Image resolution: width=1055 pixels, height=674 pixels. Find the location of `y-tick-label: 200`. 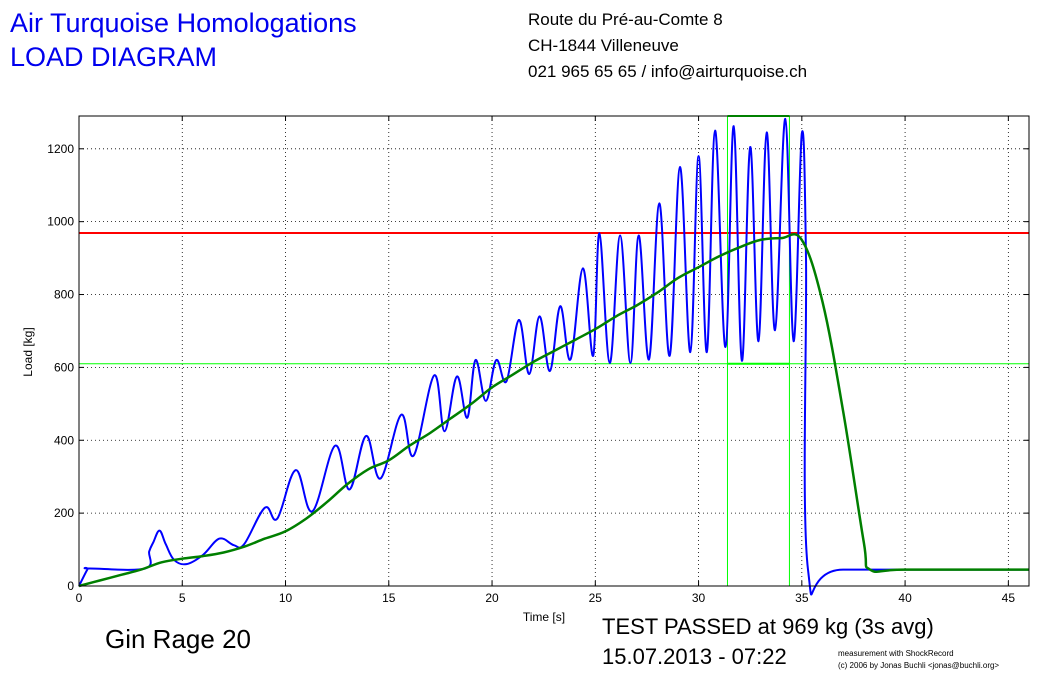

y-tick-label: 200 is located at coordinates (64, 513).